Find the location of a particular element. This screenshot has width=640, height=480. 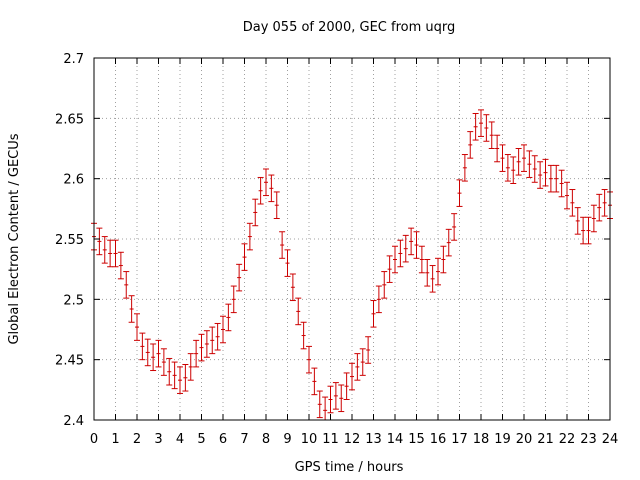

y-tick-label: 2.5 is located at coordinates (73, 300).